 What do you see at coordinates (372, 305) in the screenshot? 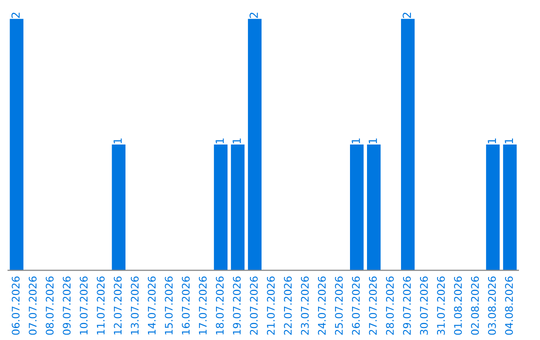
I see `x-tick-label: 27.07.2026` at bounding box center [372, 305].